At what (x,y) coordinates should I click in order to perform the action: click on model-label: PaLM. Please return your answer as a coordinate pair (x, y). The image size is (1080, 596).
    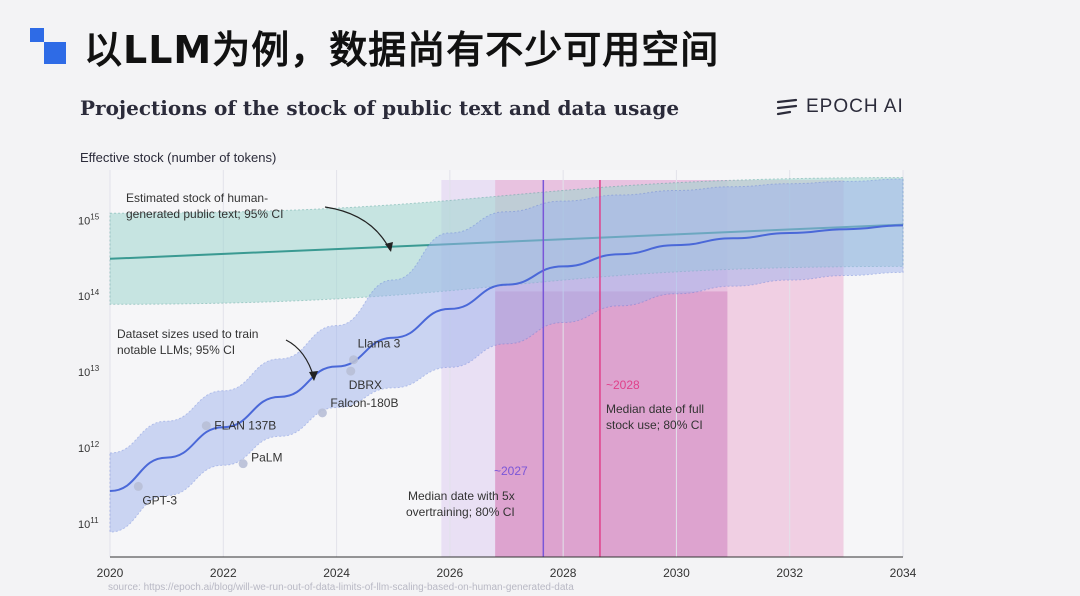
    Looking at the image, I should click on (266, 458).